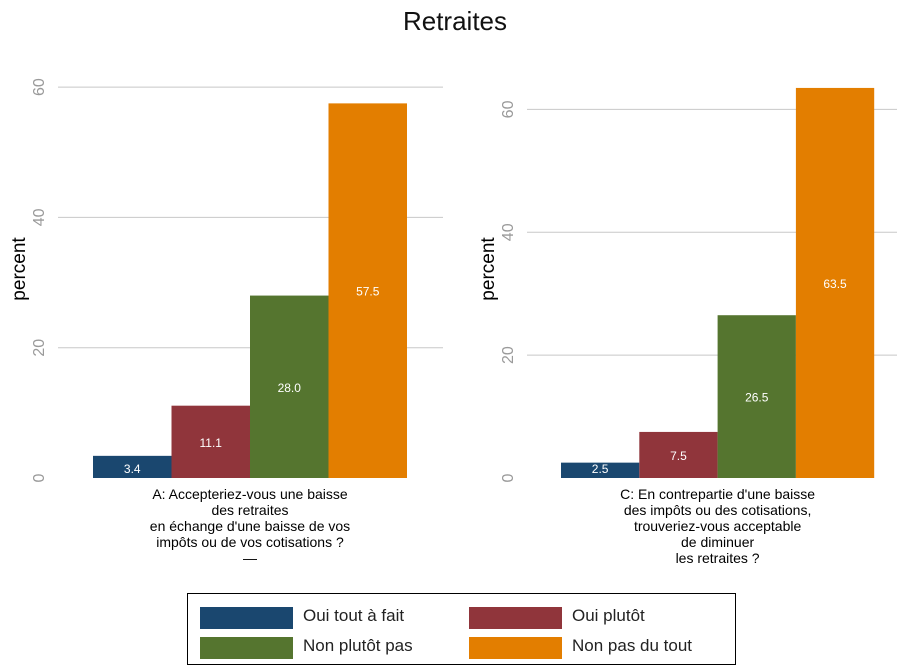 The width and height of the screenshot is (900, 668). I want to click on x-axis-caption-line: des impôts ou des cotisations,, so click(718, 510).